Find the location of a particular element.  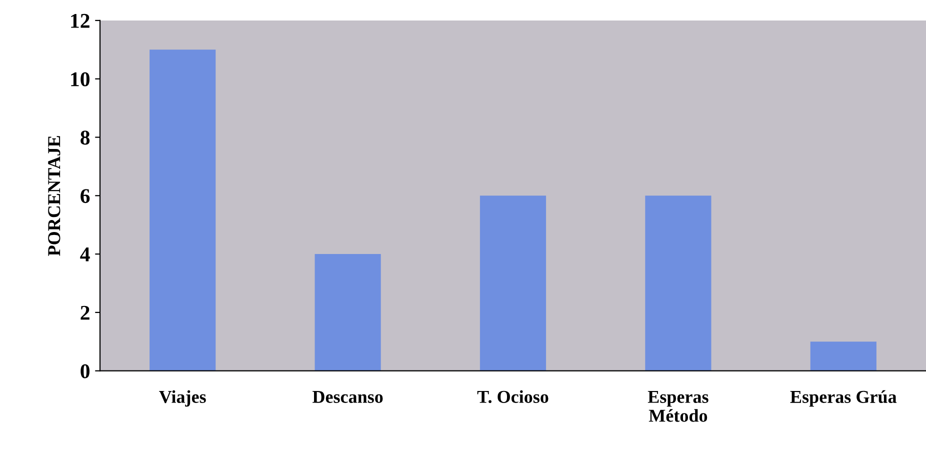

x-tick-label: Esperas Grúa is located at coordinates (843, 398).